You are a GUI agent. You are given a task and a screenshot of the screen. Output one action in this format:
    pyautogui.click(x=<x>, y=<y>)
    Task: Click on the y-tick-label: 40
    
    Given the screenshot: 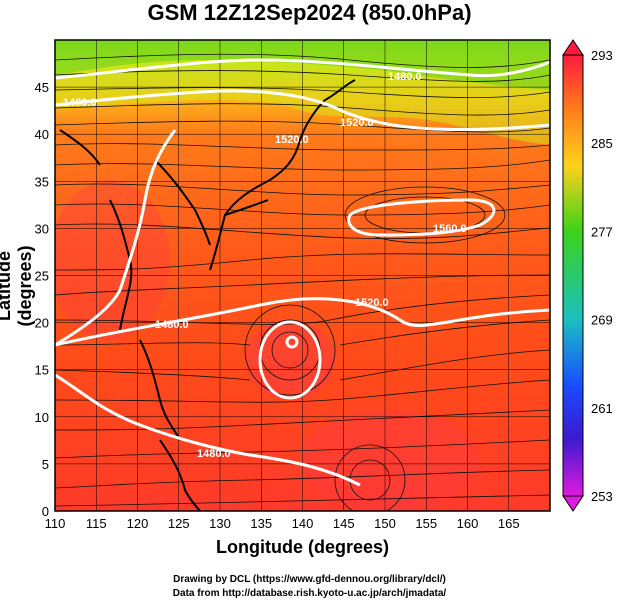 What is the action you would take?
    pyautogui.click(x=42, y=134)
    